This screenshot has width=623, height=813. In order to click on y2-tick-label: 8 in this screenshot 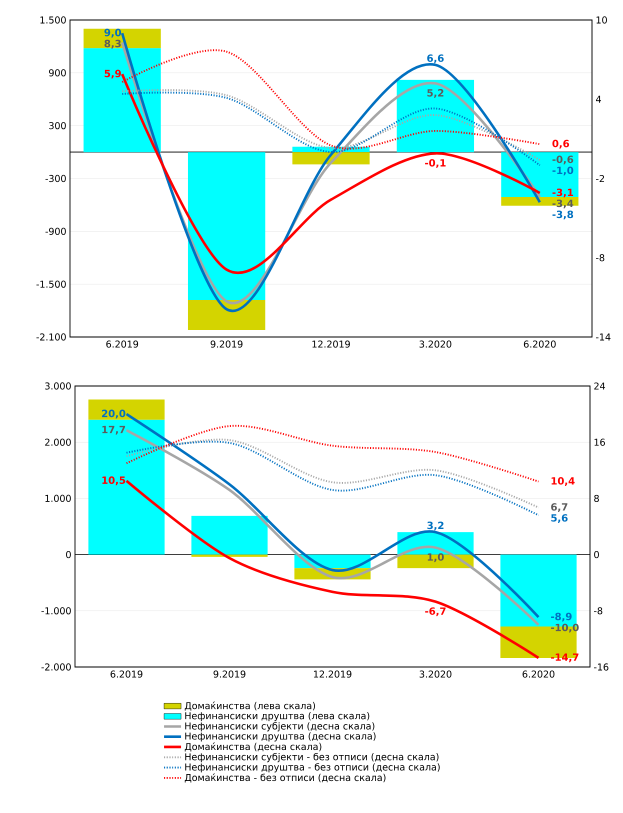, I will do `click(596, 498)`.